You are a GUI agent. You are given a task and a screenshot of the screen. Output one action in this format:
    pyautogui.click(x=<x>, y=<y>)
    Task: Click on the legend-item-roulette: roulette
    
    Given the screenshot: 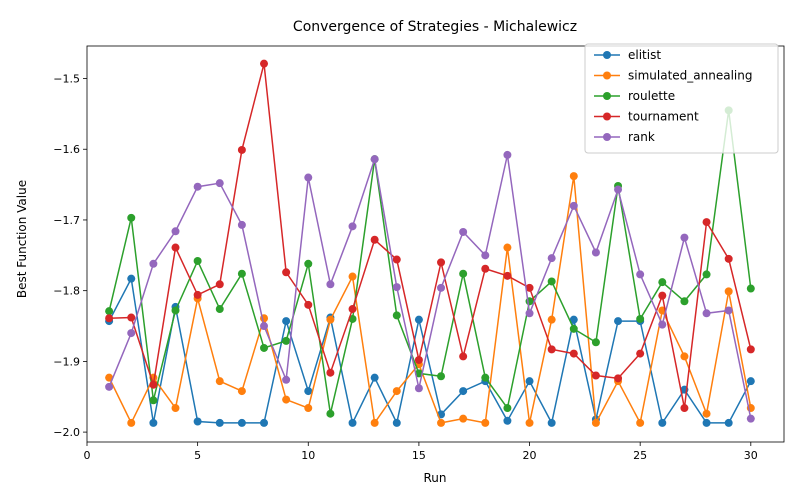 What is the action you would take?
    pyautogui.click(x=634, y=96)
    